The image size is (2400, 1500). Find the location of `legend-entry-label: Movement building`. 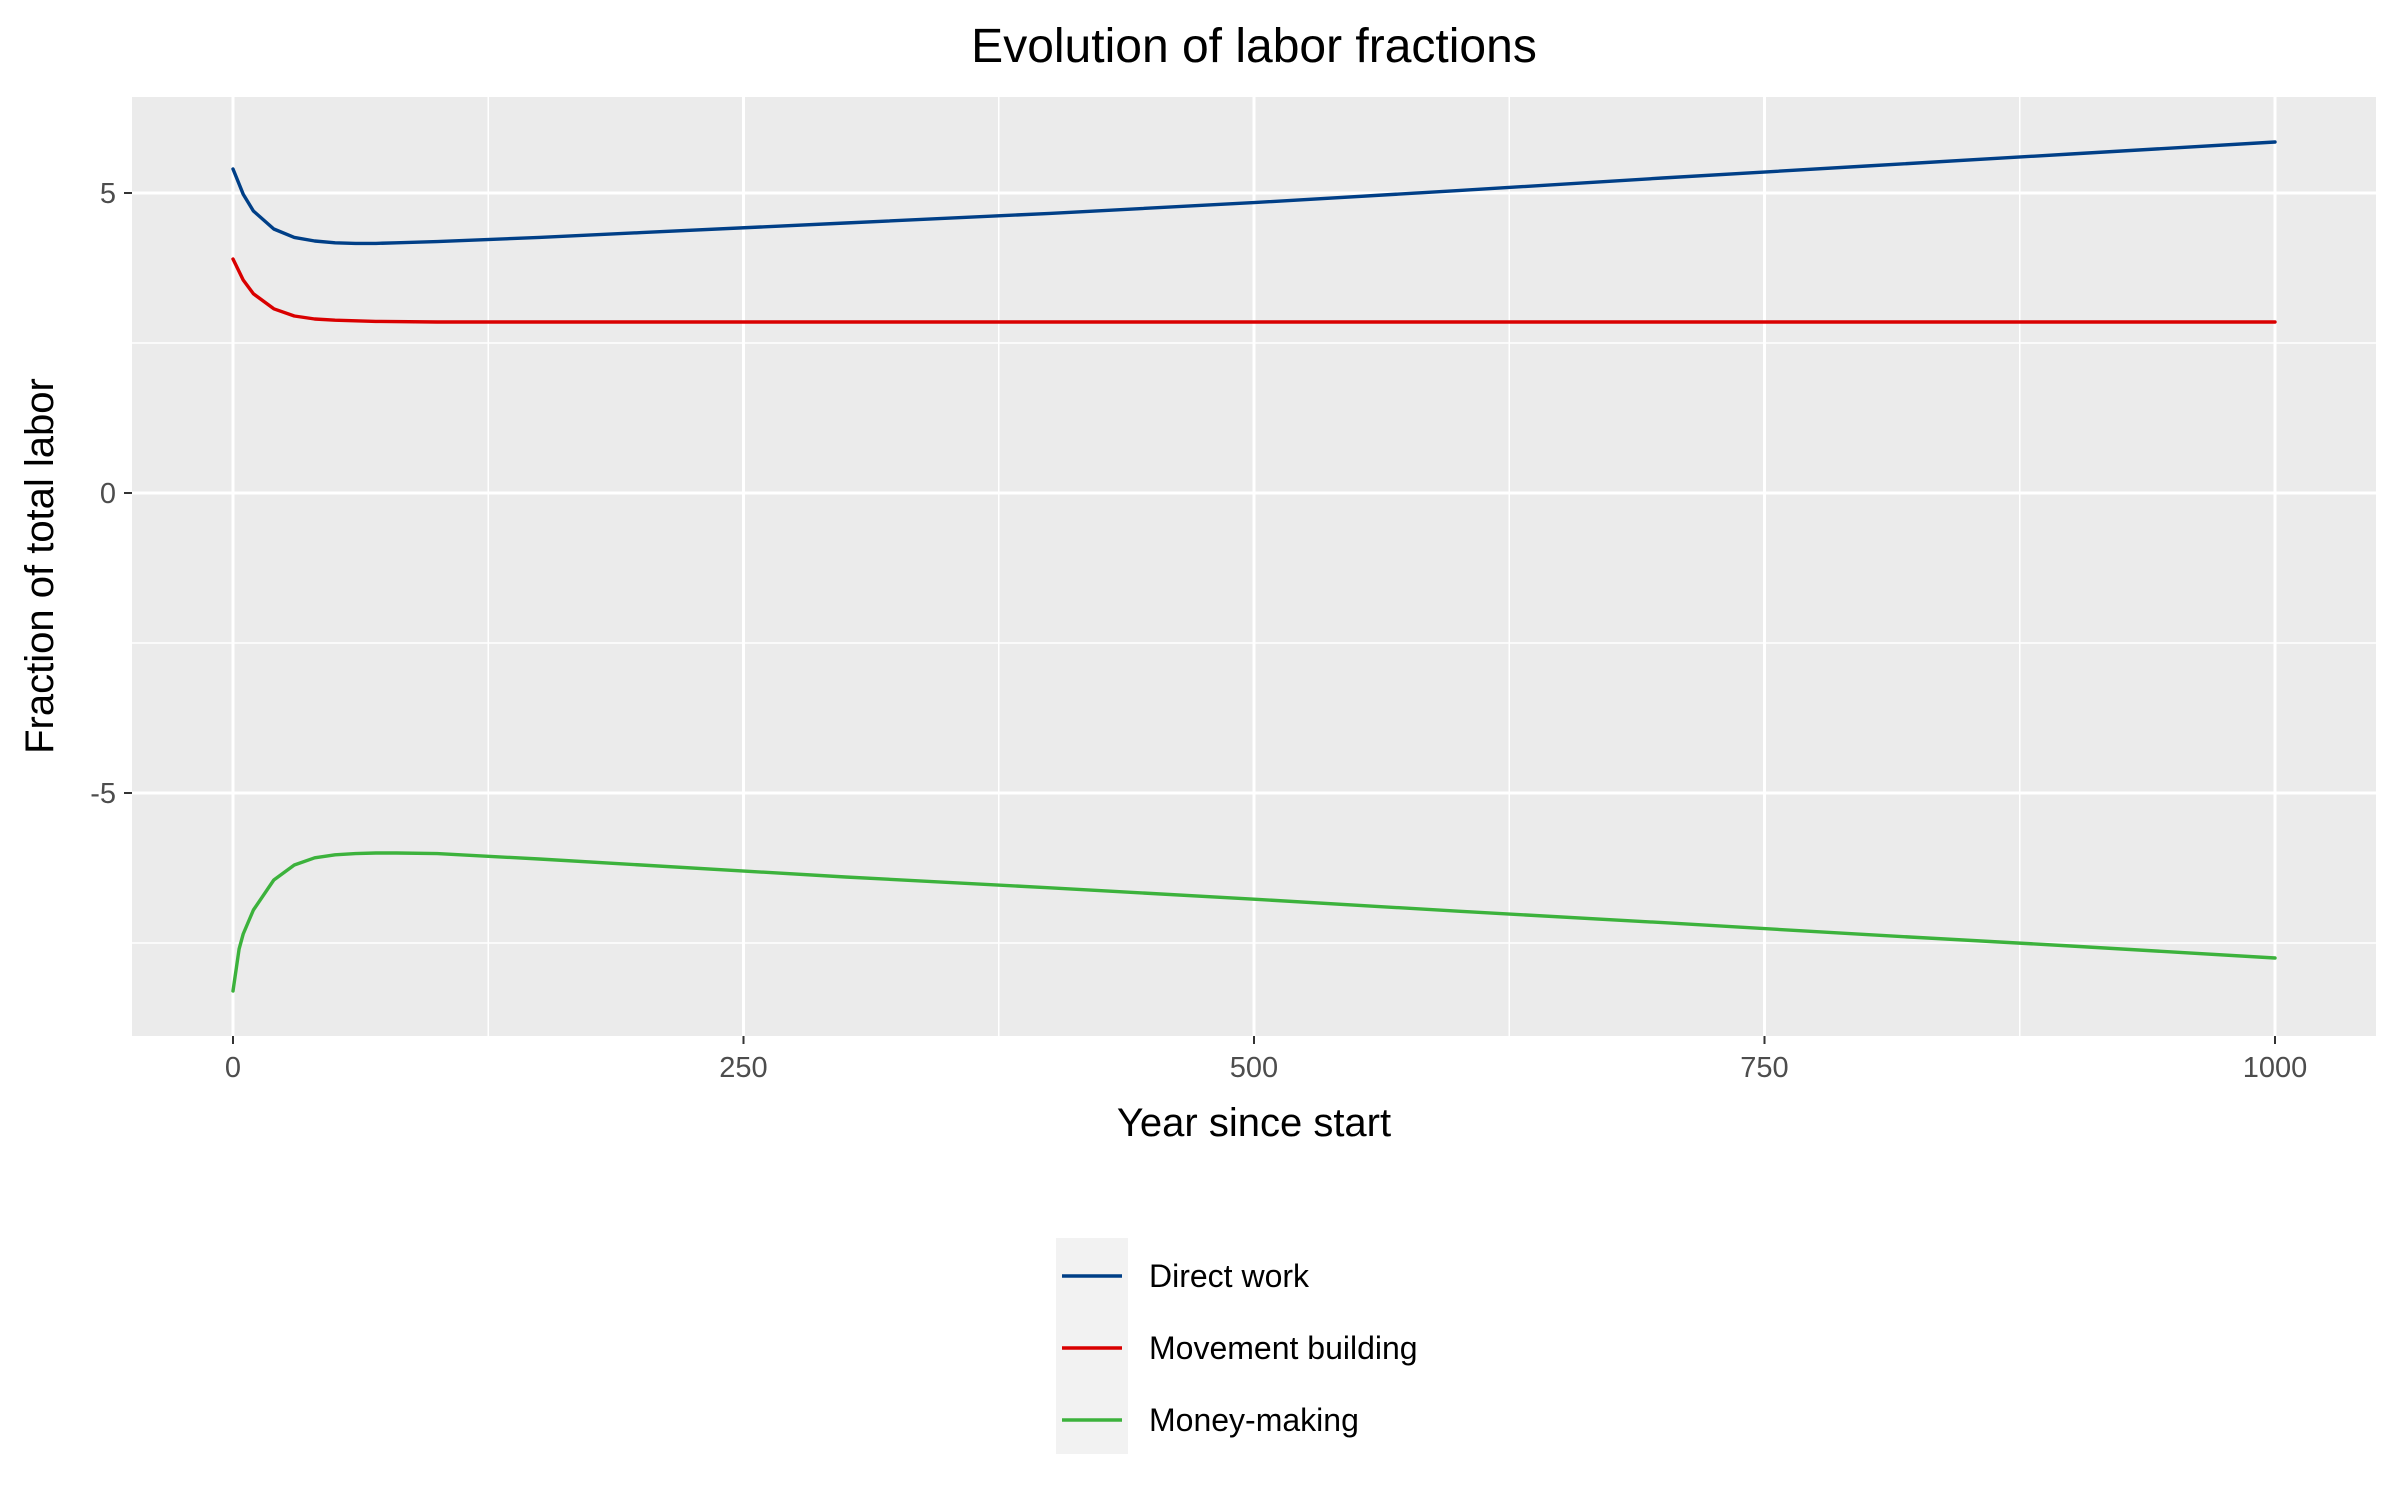

legend-entry-label: Movement building is located at coordinates (1283, 1348).